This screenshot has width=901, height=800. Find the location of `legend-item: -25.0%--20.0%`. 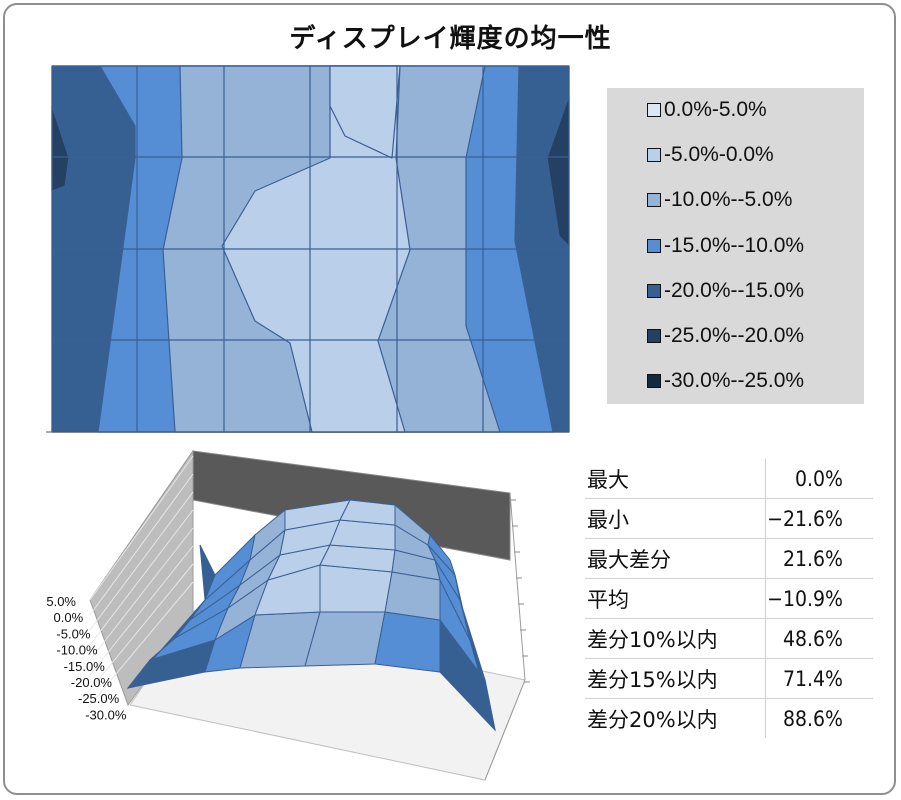

legend-item: -25.0%--20.0% is located at coordinates (725, 336).